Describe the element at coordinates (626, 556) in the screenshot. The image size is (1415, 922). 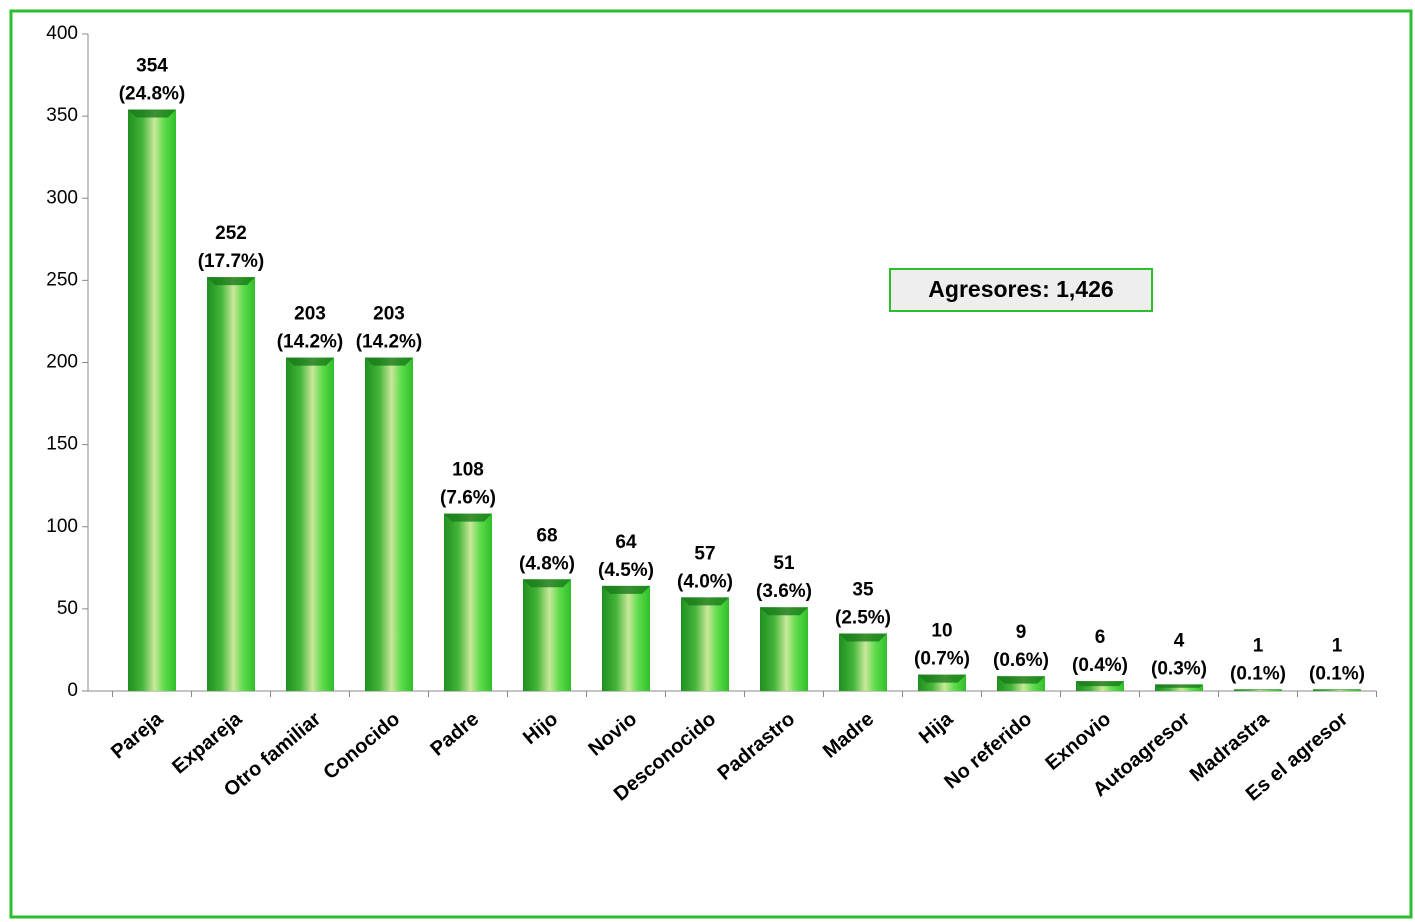
I see `value-label: 64 (4.5%)` at that location.